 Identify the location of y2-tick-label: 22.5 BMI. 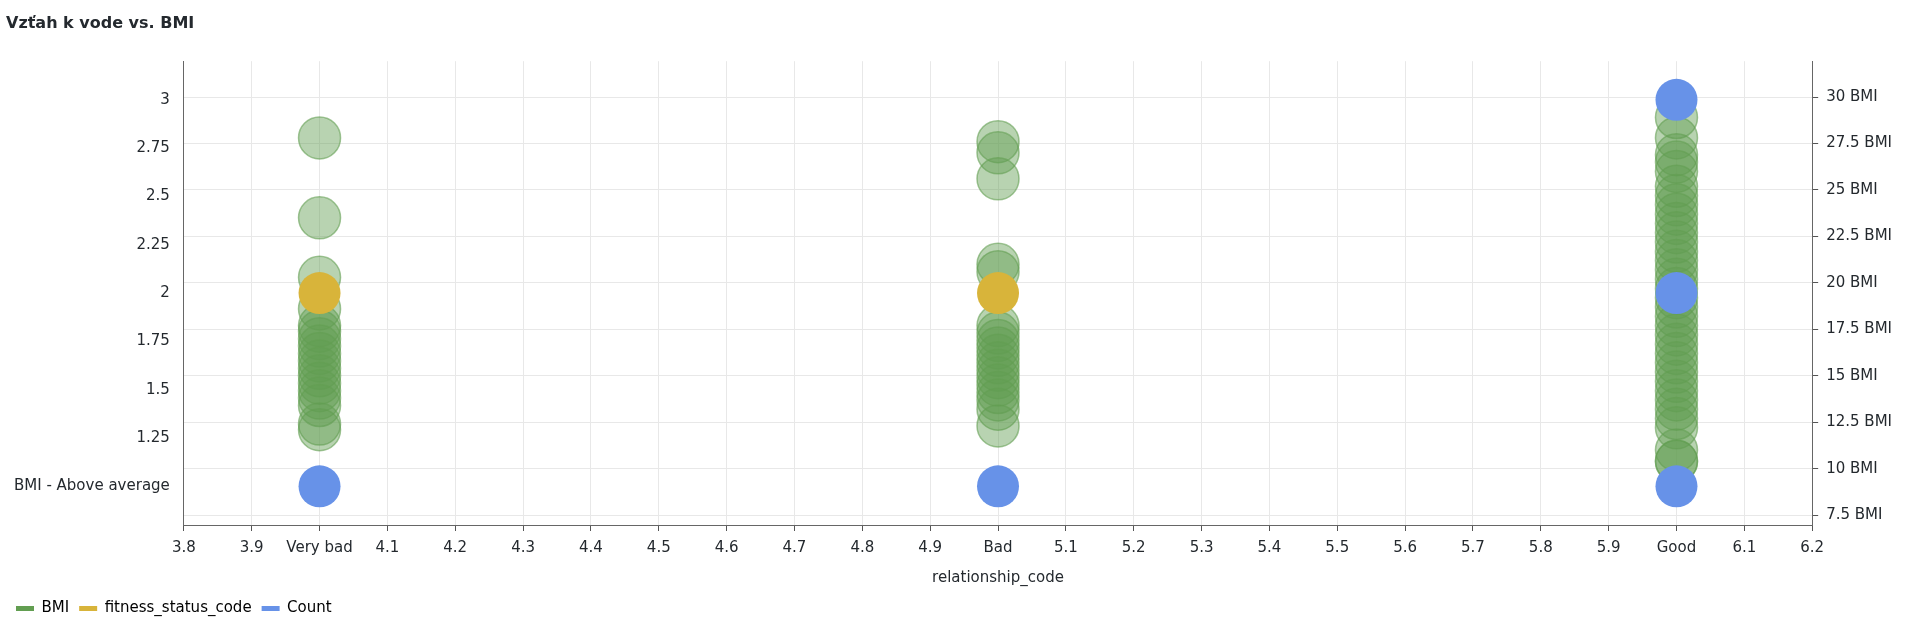
(1859, 235).